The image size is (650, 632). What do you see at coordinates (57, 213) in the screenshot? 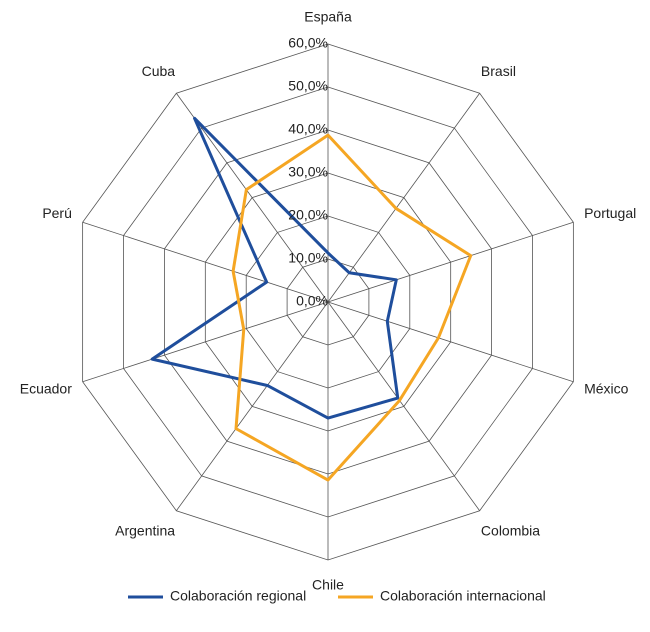
I see `category-label: Perú` at bounding box center [57, 213].